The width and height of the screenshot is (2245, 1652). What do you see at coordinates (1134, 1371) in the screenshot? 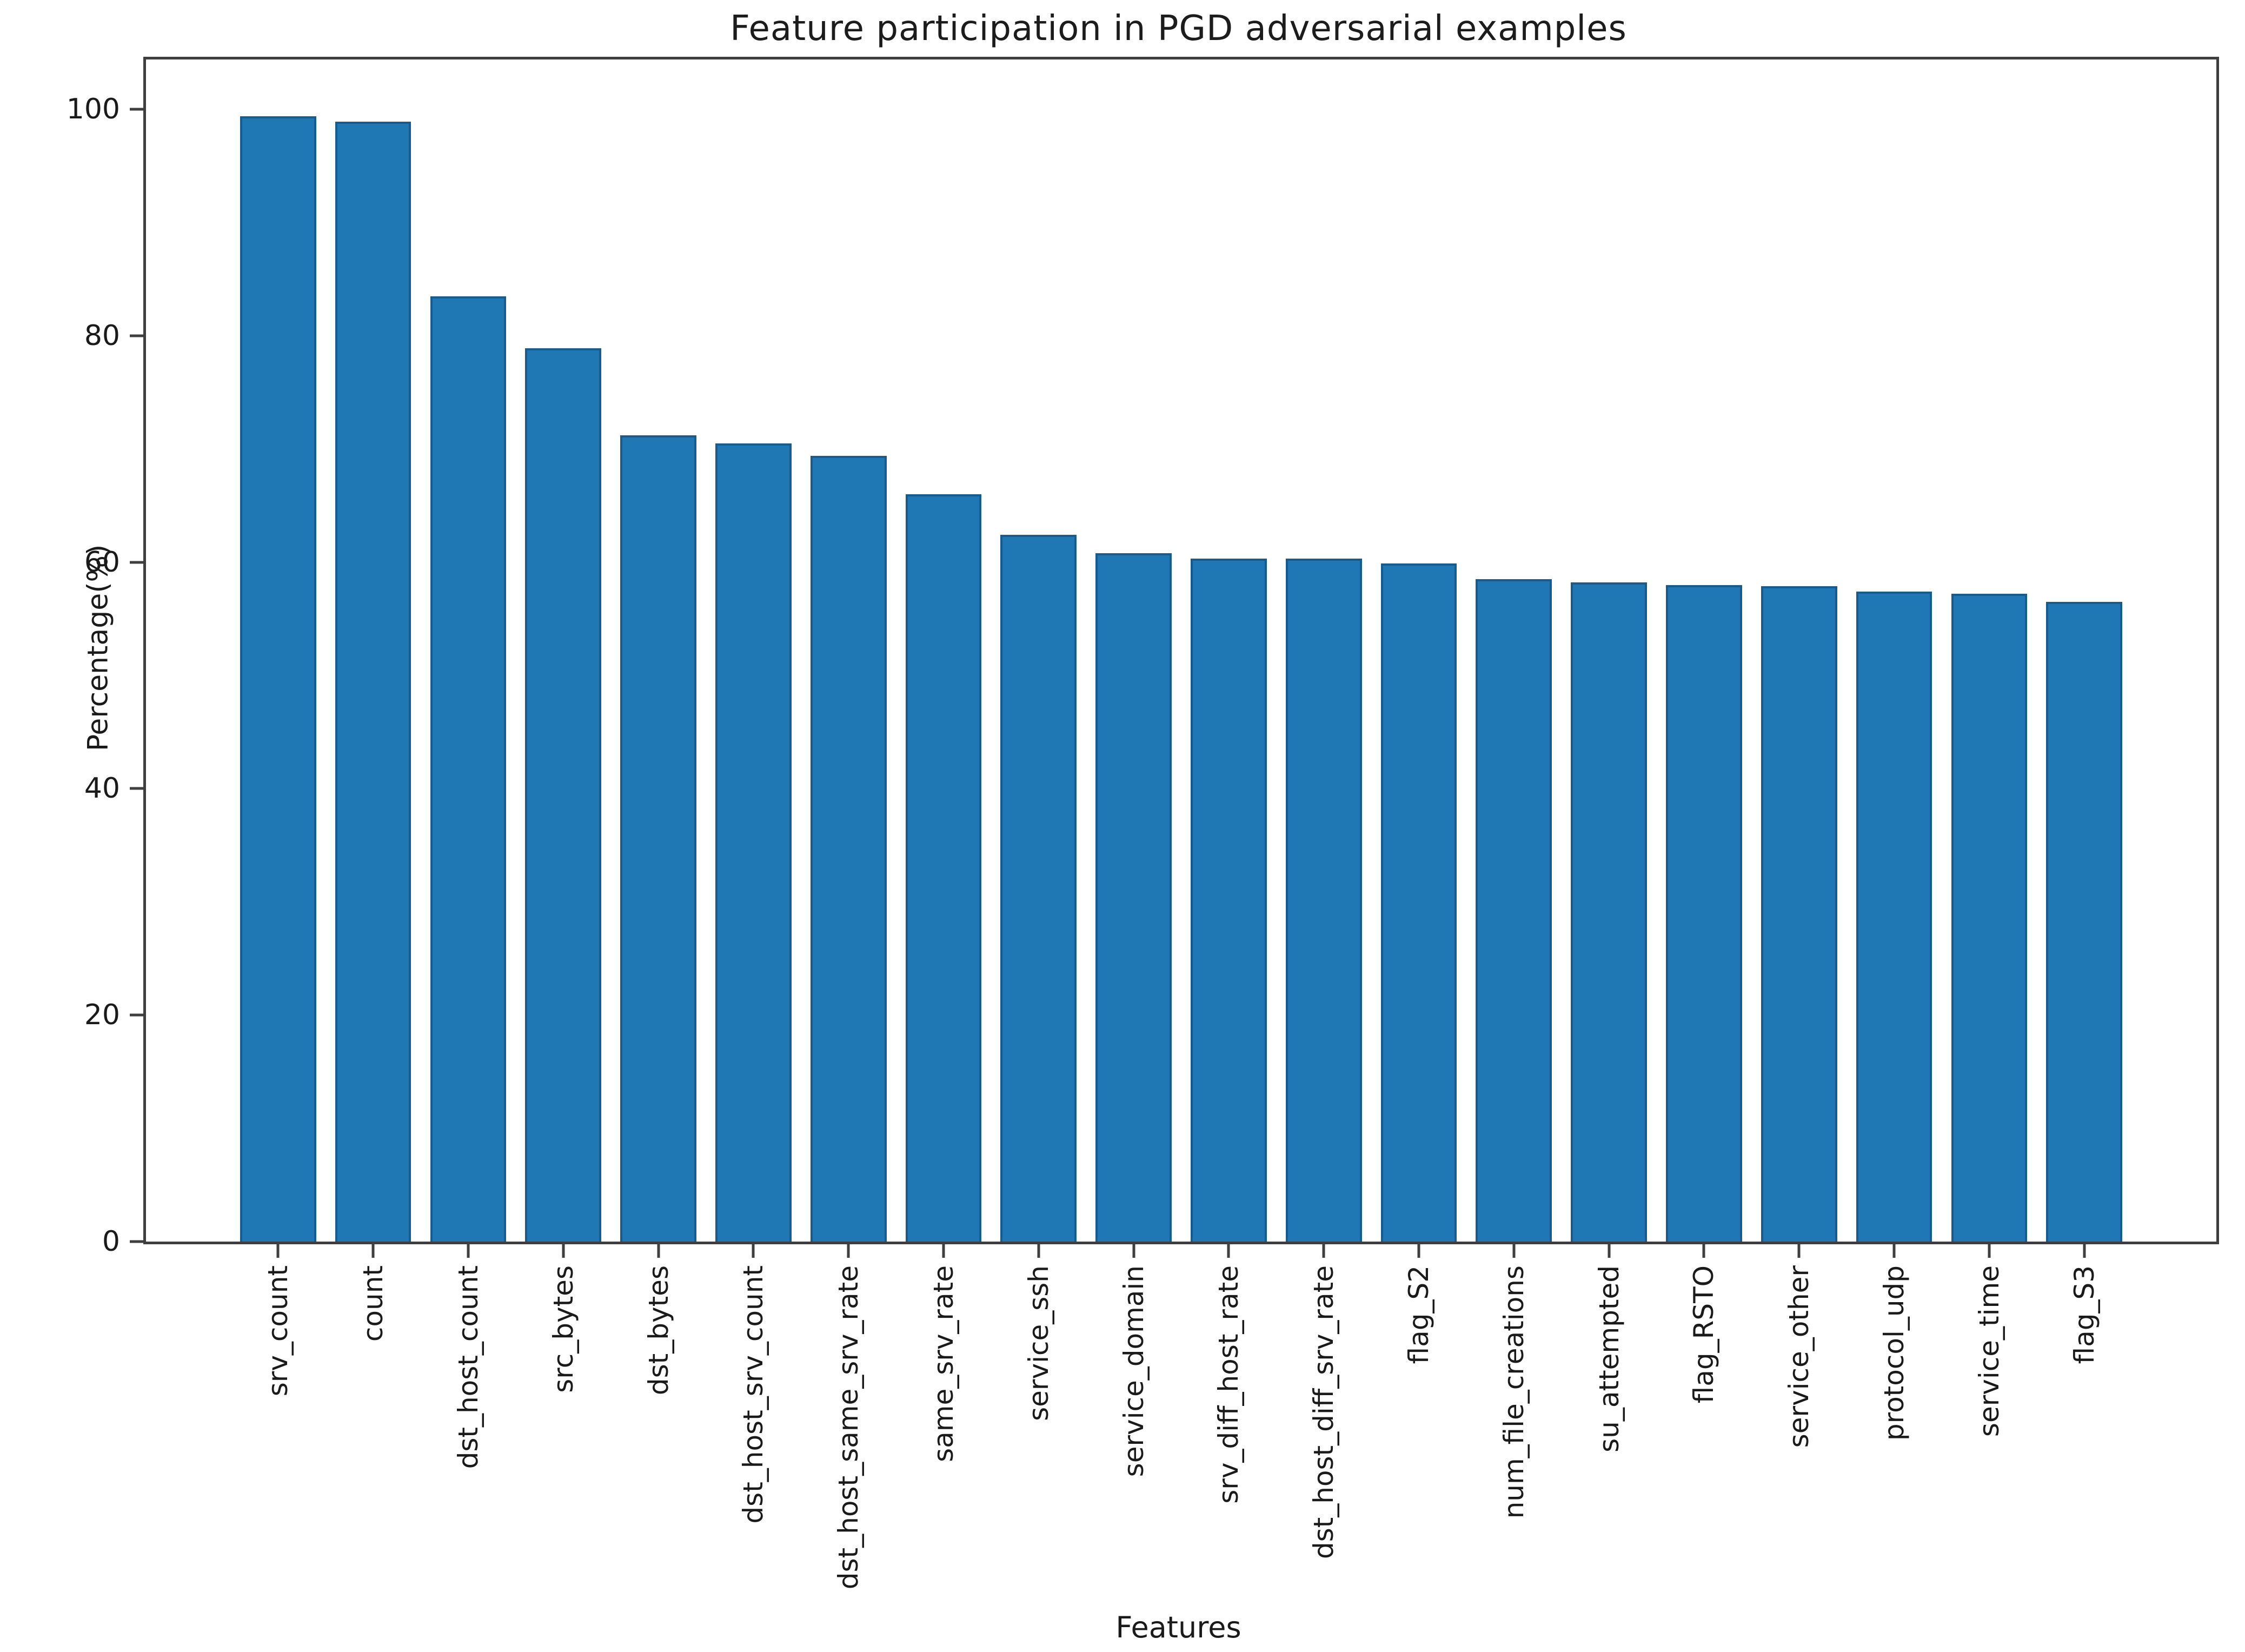
I see `x-tick-label-service_domain: service_domain` at bounding box center [1134, 1371].